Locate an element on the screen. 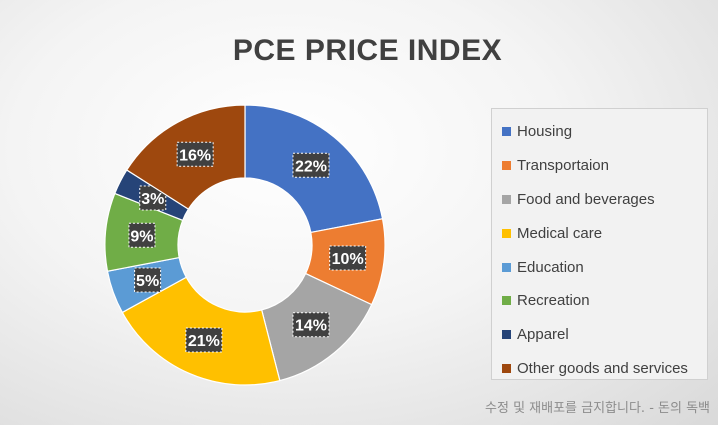 This screenshot has width=718, height=425. legend-label: Education is located at coordinates (550, 267).